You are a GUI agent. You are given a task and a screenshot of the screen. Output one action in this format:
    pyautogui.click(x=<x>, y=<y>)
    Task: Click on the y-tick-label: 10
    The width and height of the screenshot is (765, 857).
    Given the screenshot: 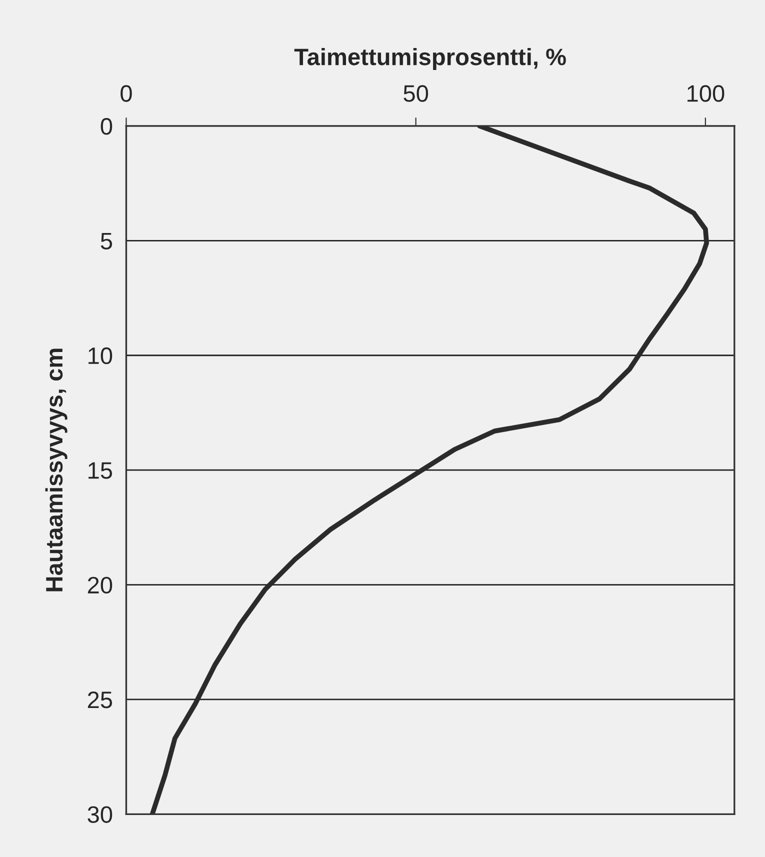 What is the action you would take?
    pyautogui.click(x=100, y=355)
    